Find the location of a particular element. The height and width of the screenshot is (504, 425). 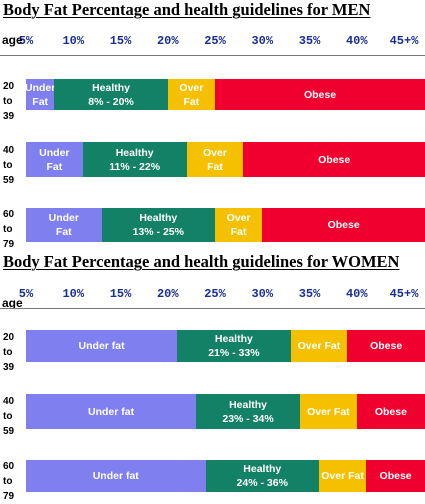

men-x-tick-label: 15% is located at coordinates (120, 41).